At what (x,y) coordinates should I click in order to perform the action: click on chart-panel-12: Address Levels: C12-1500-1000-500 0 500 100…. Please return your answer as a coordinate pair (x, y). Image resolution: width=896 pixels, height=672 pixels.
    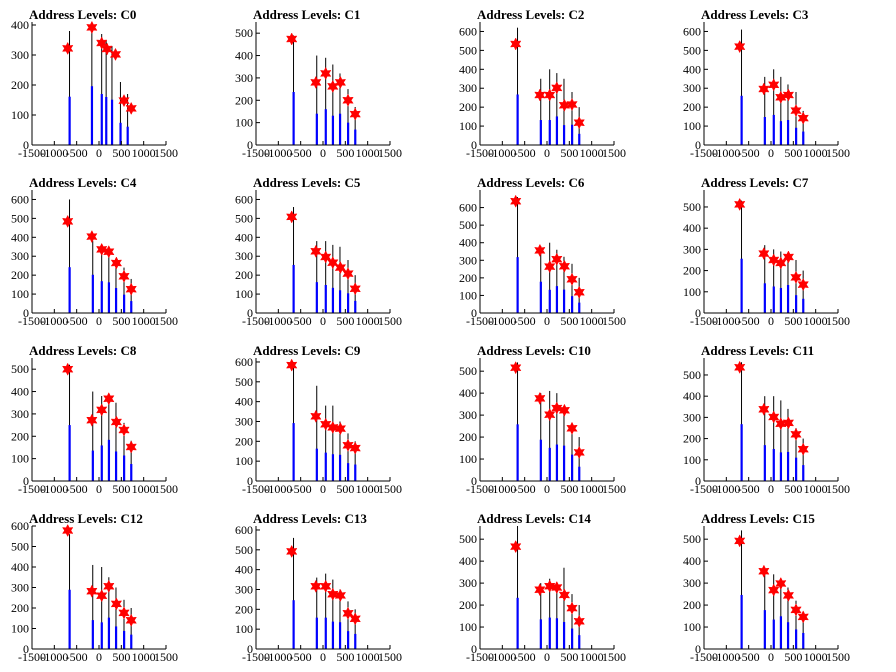
    Looking at the image, I should click on (94, 587).